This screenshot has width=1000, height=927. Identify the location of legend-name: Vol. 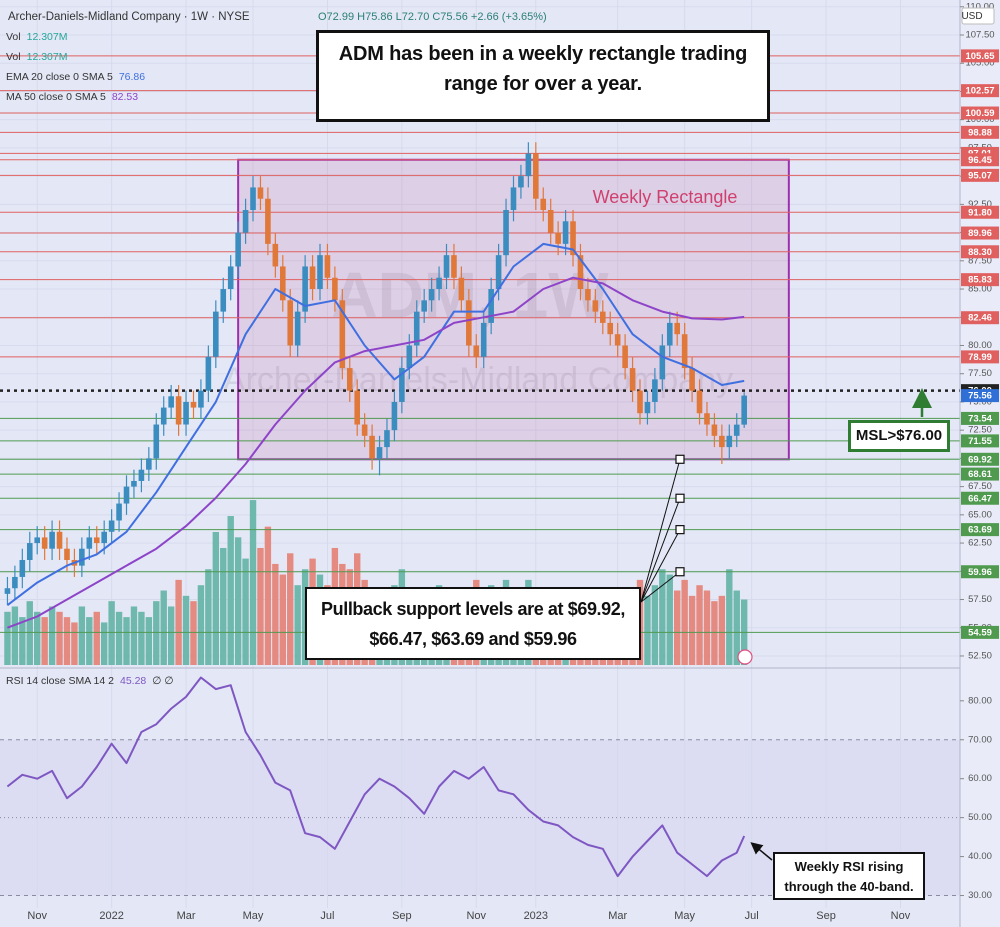
(13, 57).